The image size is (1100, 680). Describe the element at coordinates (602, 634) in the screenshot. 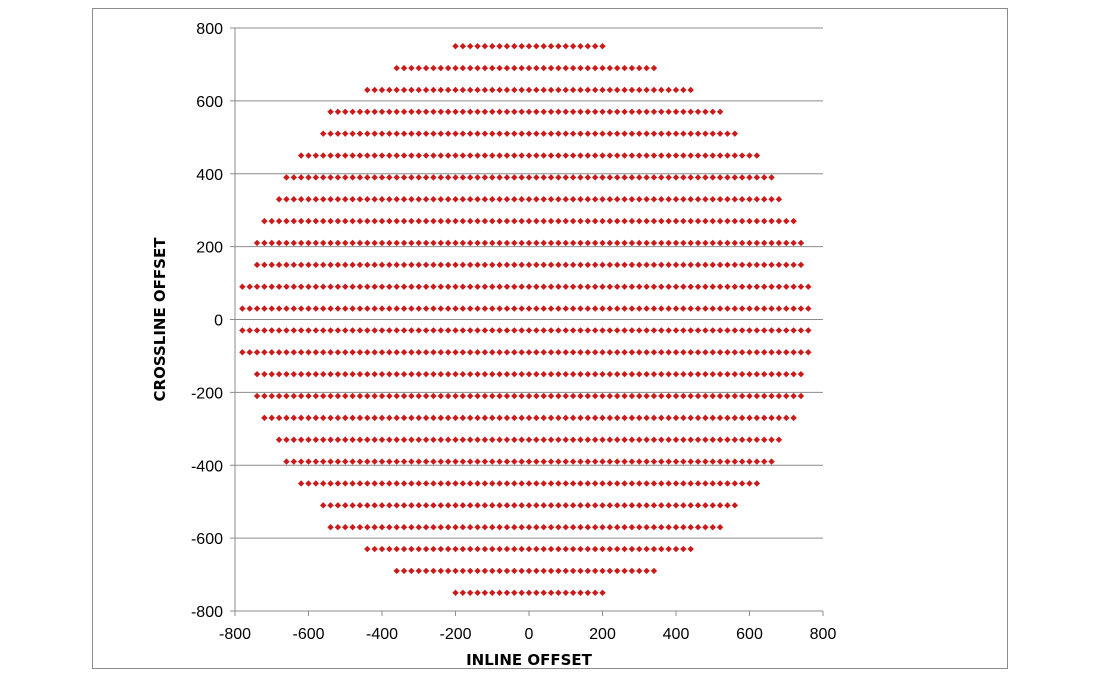

I see `x-tick-label: 200` at that location.